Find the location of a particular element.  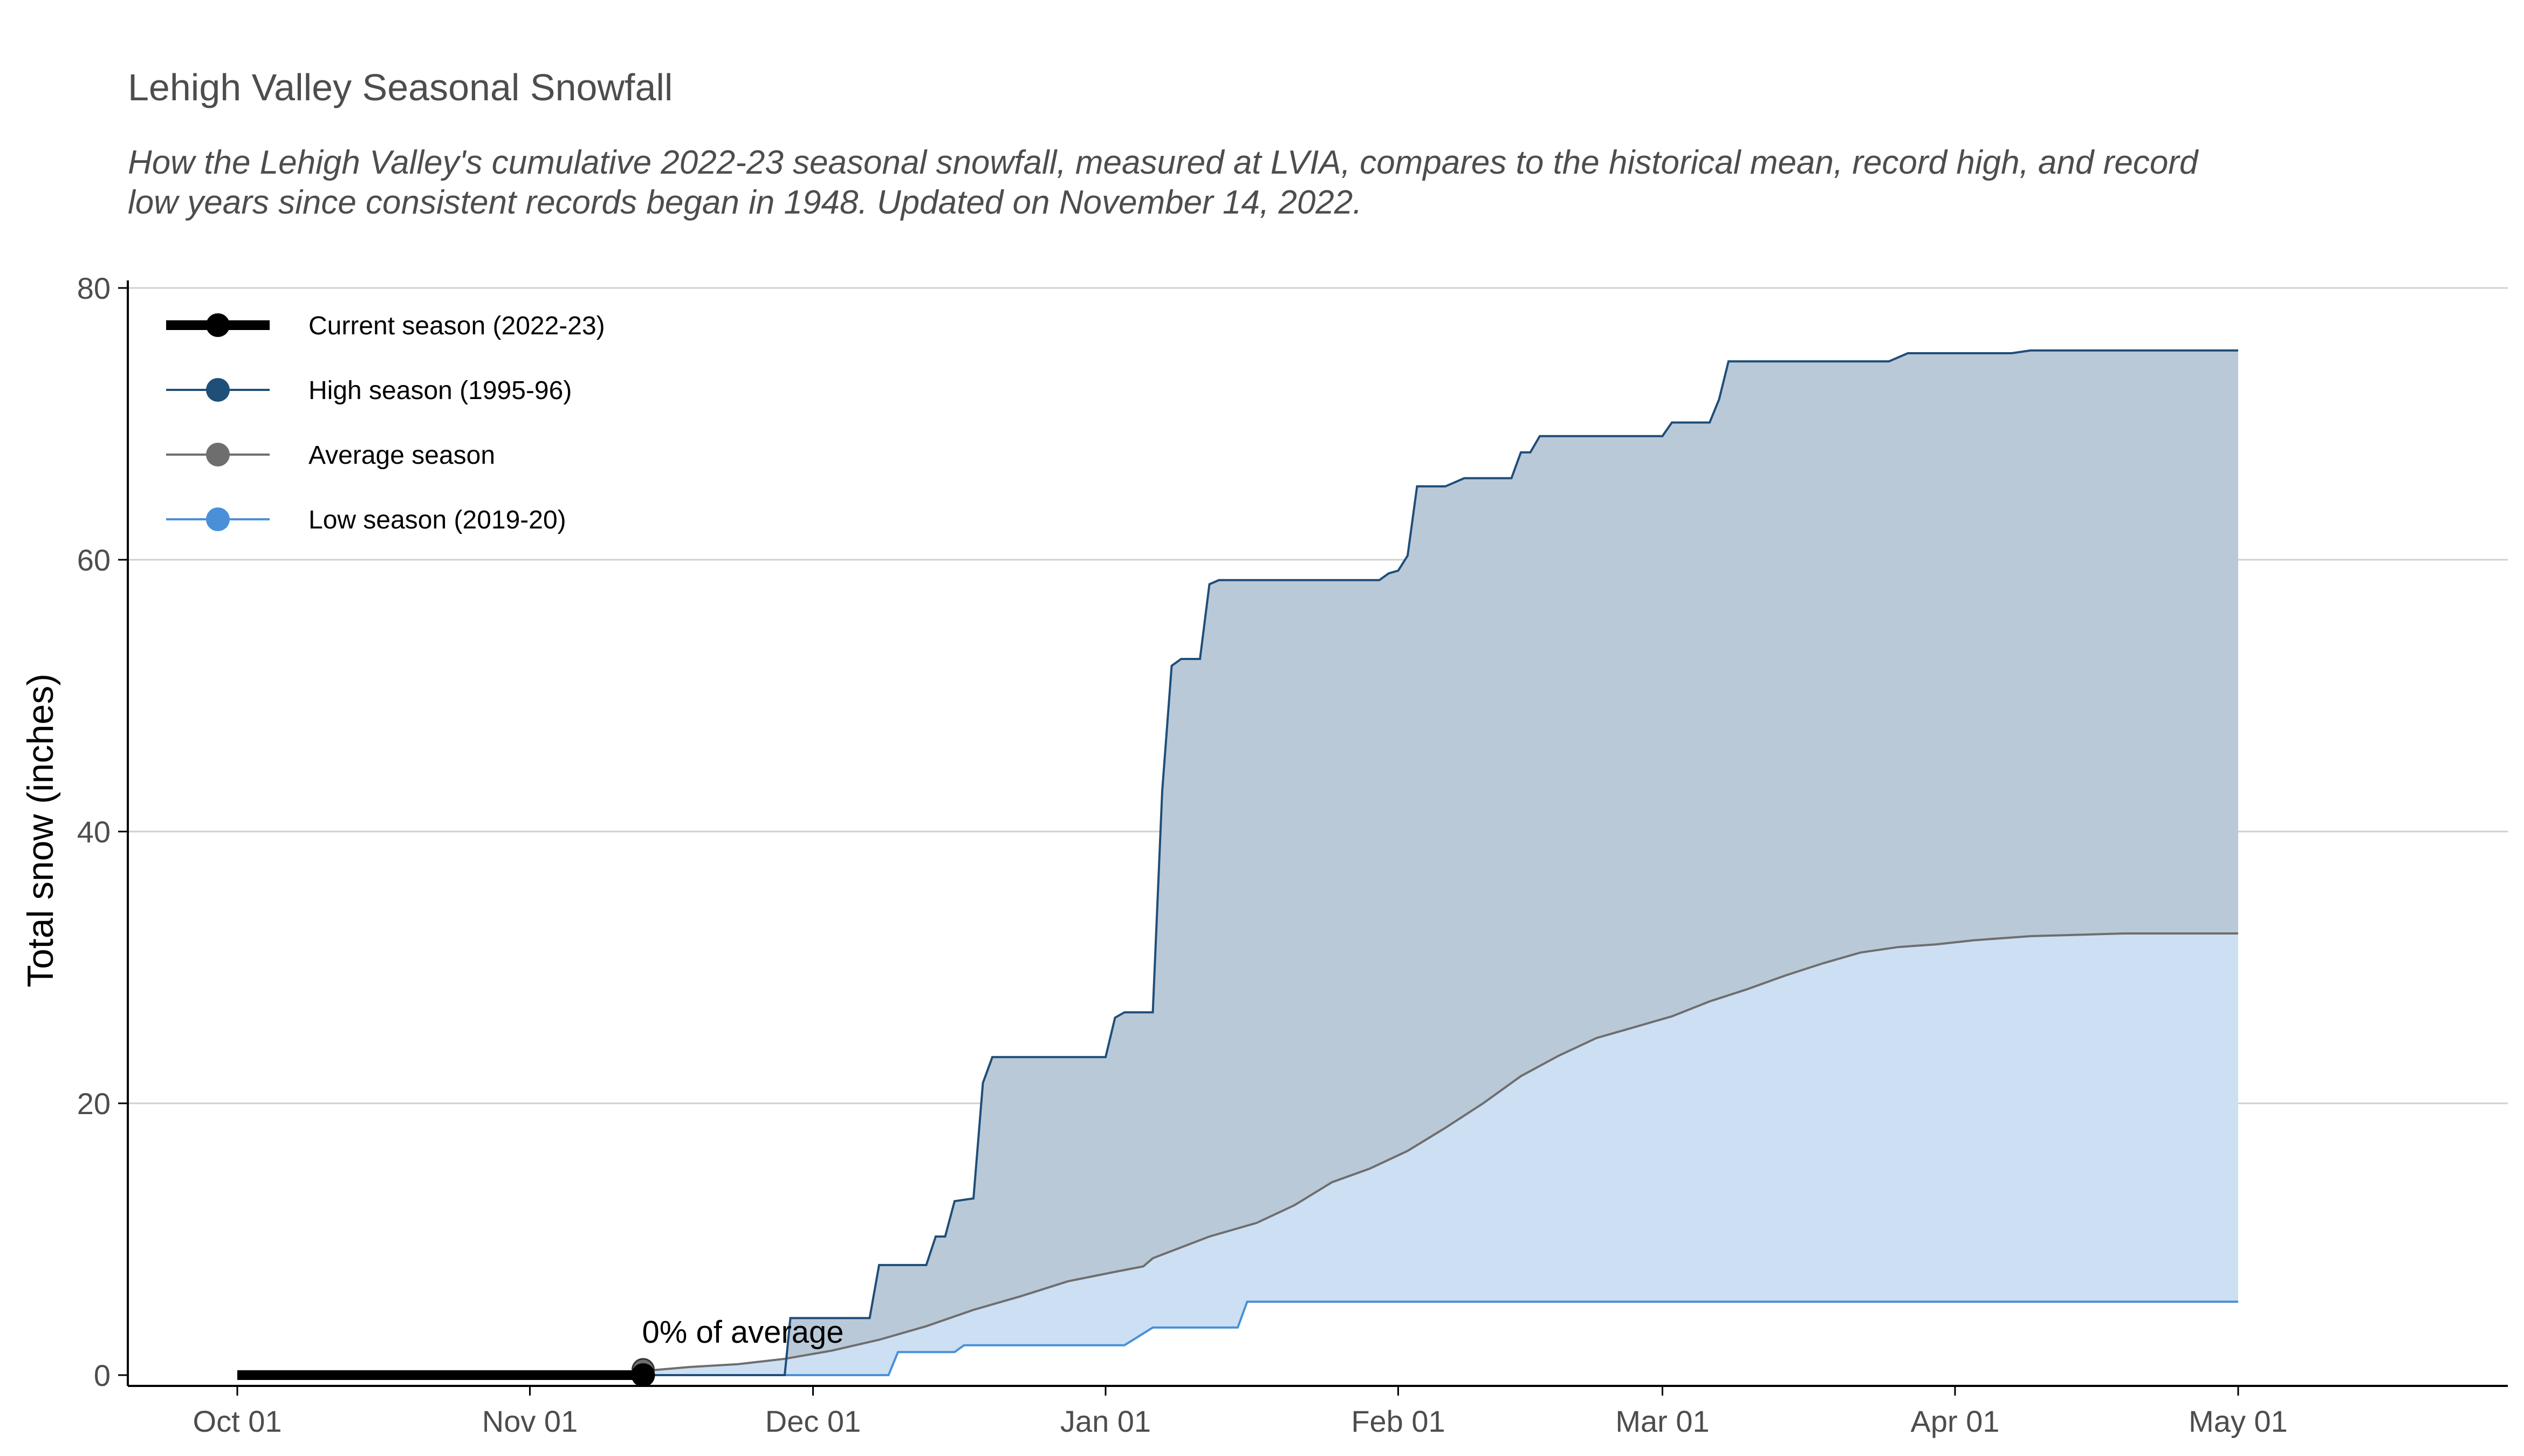

legend-label: Low season (2019-20) is located at coordinates (437, 520).